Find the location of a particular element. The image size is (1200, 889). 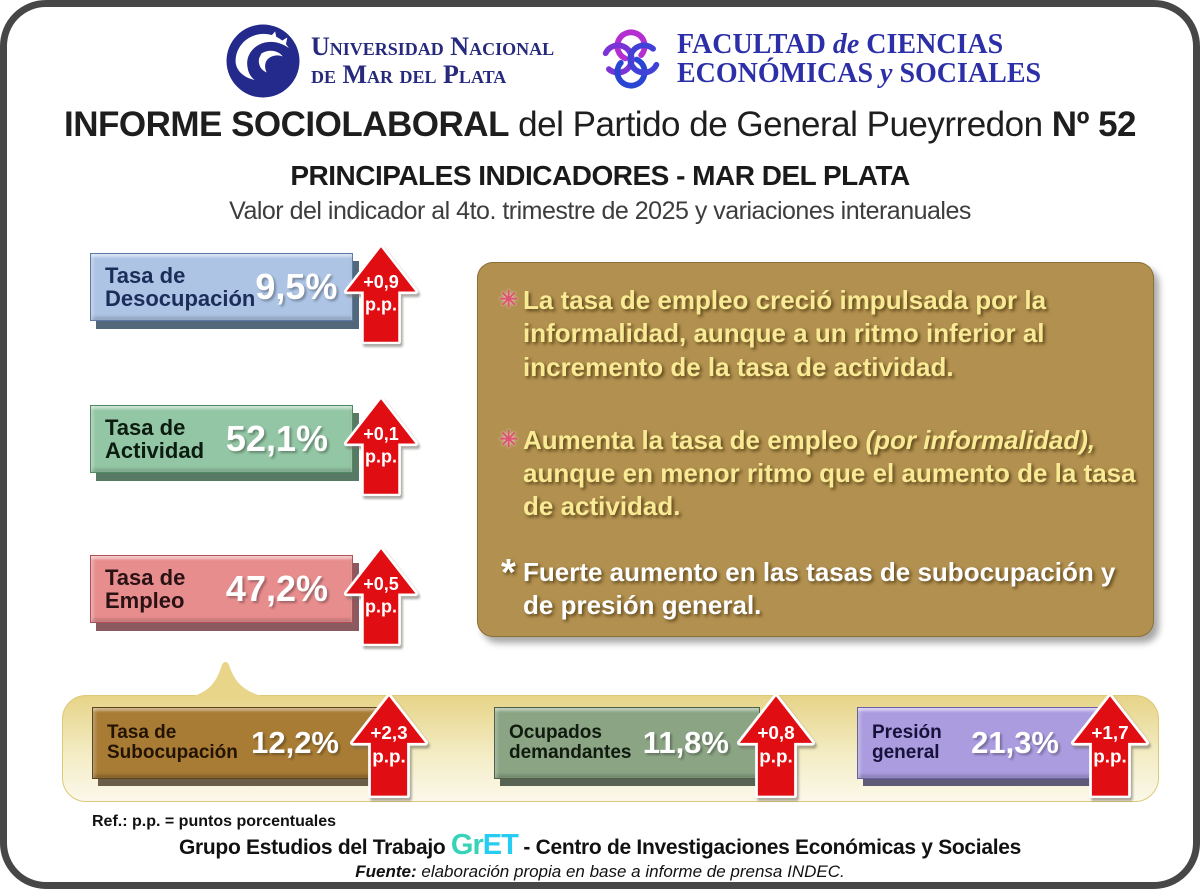

unmdp-logo: Universidad Nacional de Mar del Plata is located at coordinates (389, 61).